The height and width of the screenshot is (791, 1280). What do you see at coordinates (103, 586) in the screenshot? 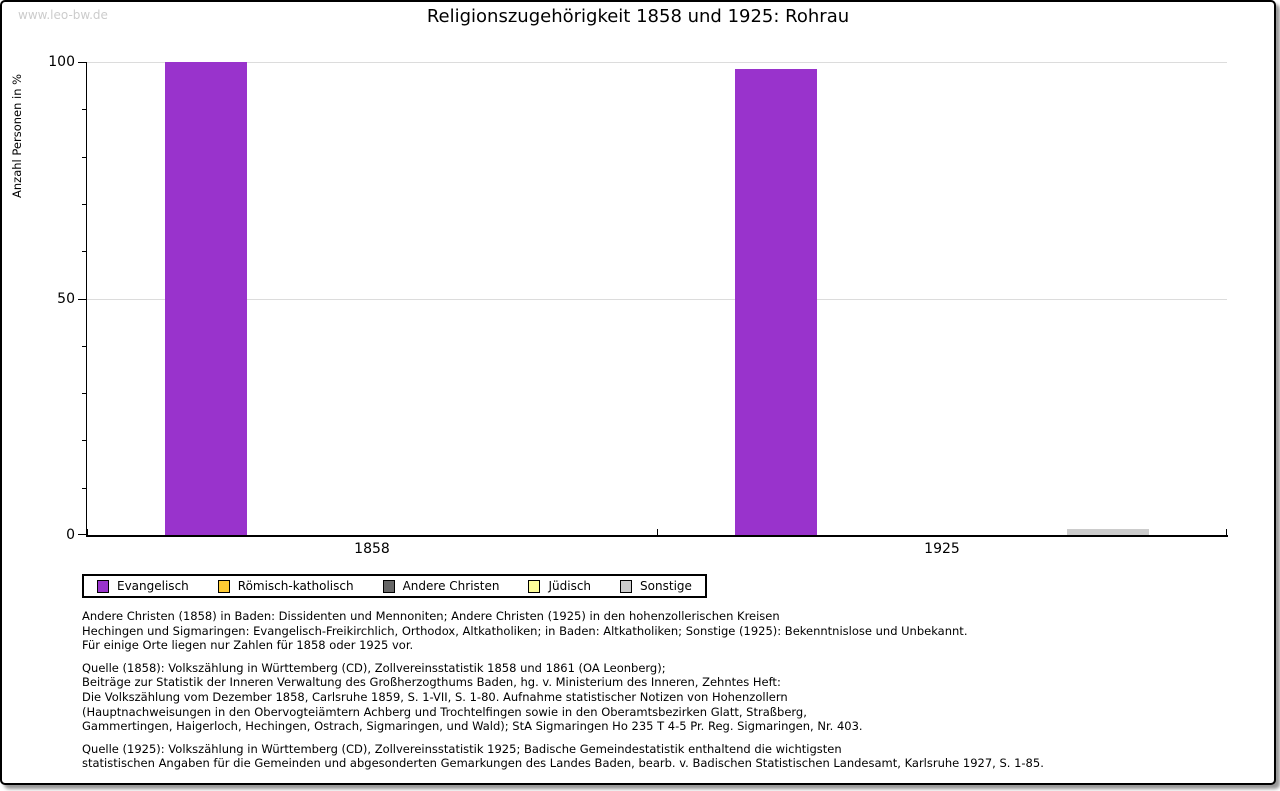
I see `legend-swatch-evangelisch` at bounding box center [103, 586].